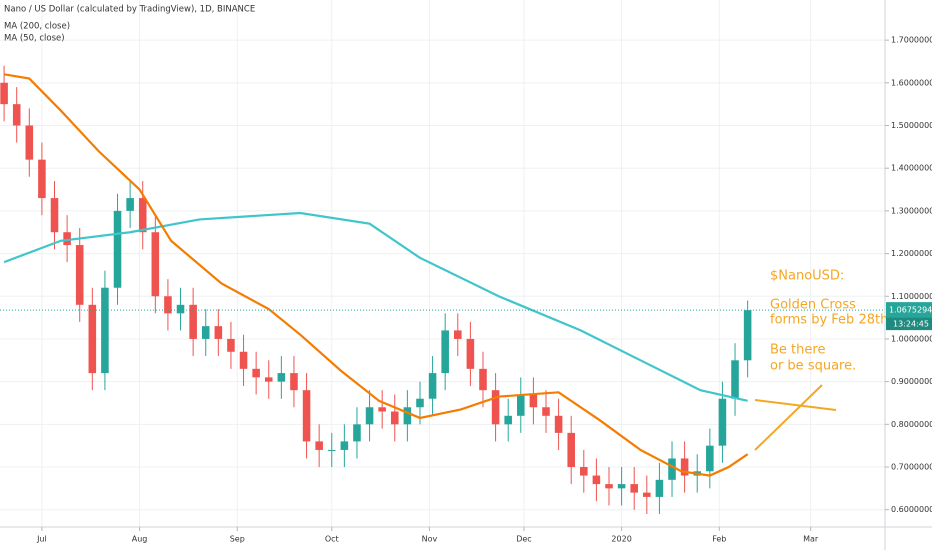  Describe the element at coordinates (831, 320) in the screenshot. I see `annotation: forms by Feb 28th.` at that location.